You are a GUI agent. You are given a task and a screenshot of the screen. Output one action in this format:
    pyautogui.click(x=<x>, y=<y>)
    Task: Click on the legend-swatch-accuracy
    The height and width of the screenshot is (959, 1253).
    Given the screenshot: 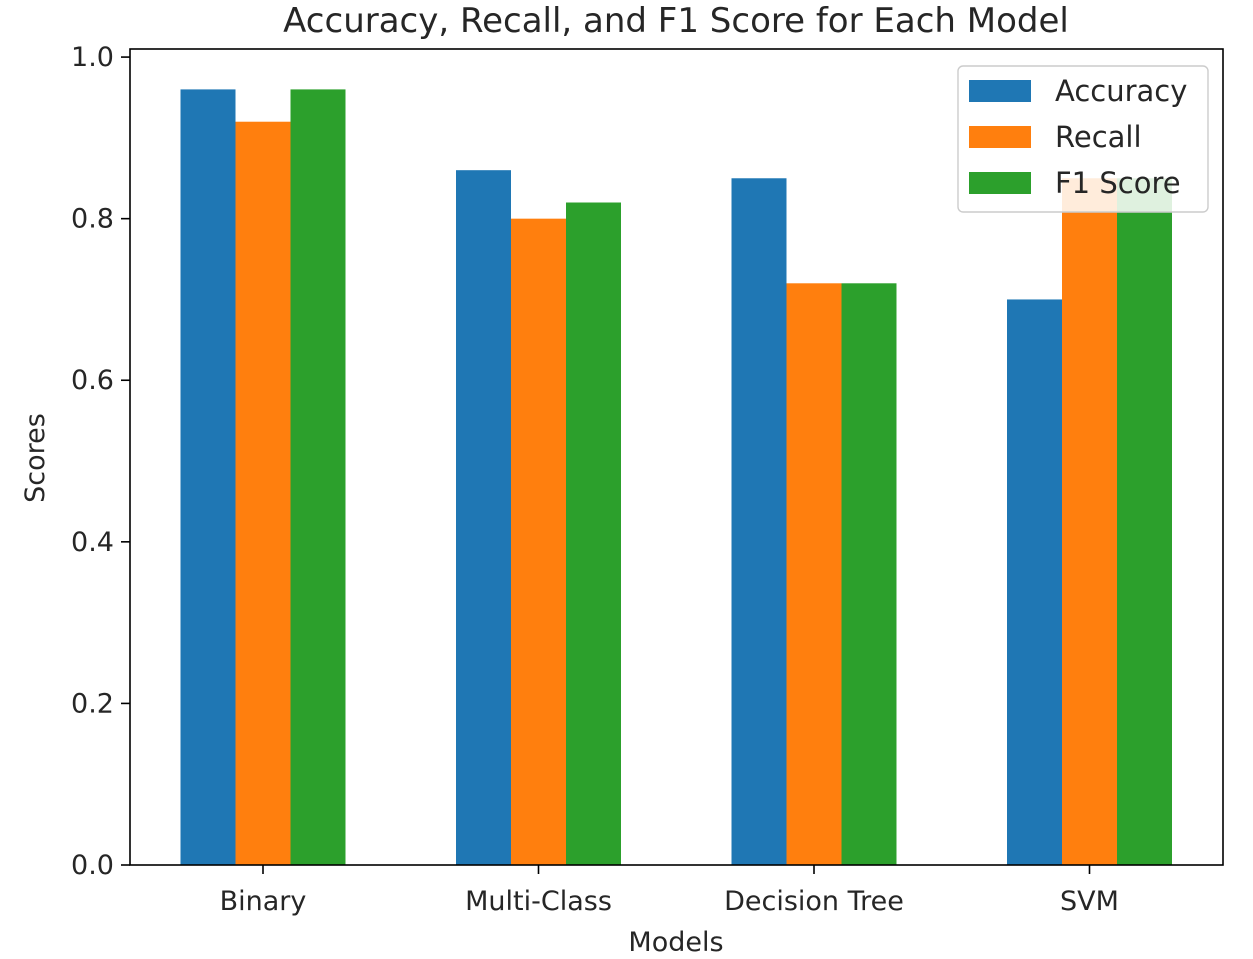 What is the action you would take?
    pyautogui.click(x=1000, y=91)
    